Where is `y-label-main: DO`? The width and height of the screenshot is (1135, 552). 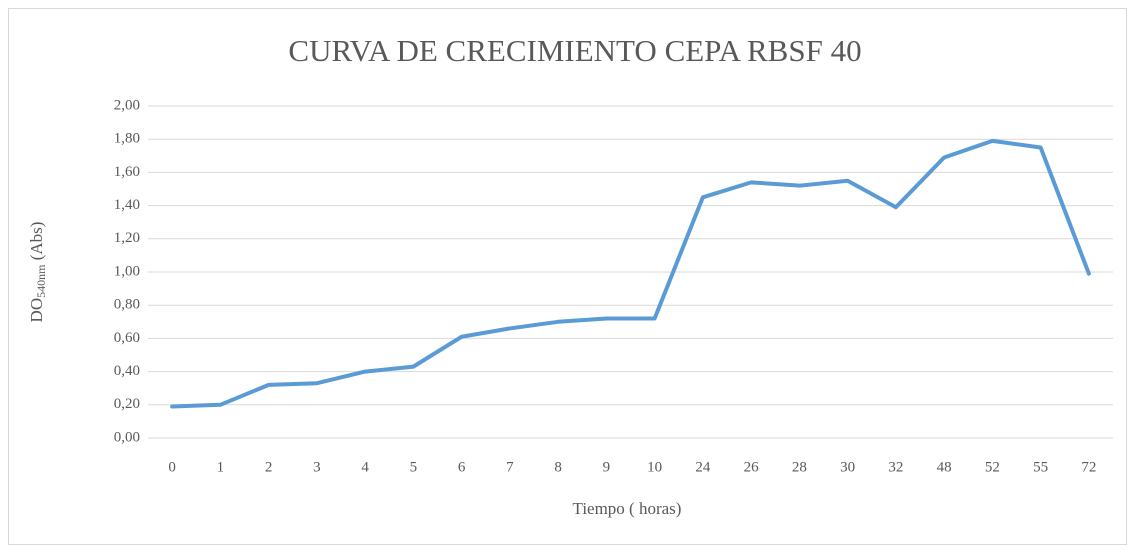 y-label-main: DO is located at coordinates (36, 310).